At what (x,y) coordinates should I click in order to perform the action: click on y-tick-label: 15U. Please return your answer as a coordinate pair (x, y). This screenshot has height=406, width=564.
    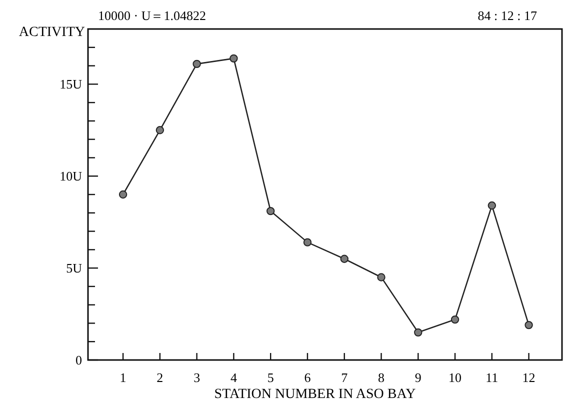
    Looking at the image, I should click on (71, 84).